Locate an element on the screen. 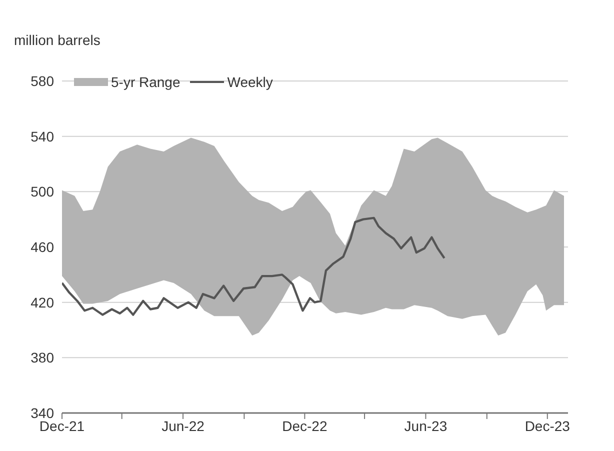 This screenshot has width=614, height=451. legend-label: Weekly is located at coordinates (250, 82).